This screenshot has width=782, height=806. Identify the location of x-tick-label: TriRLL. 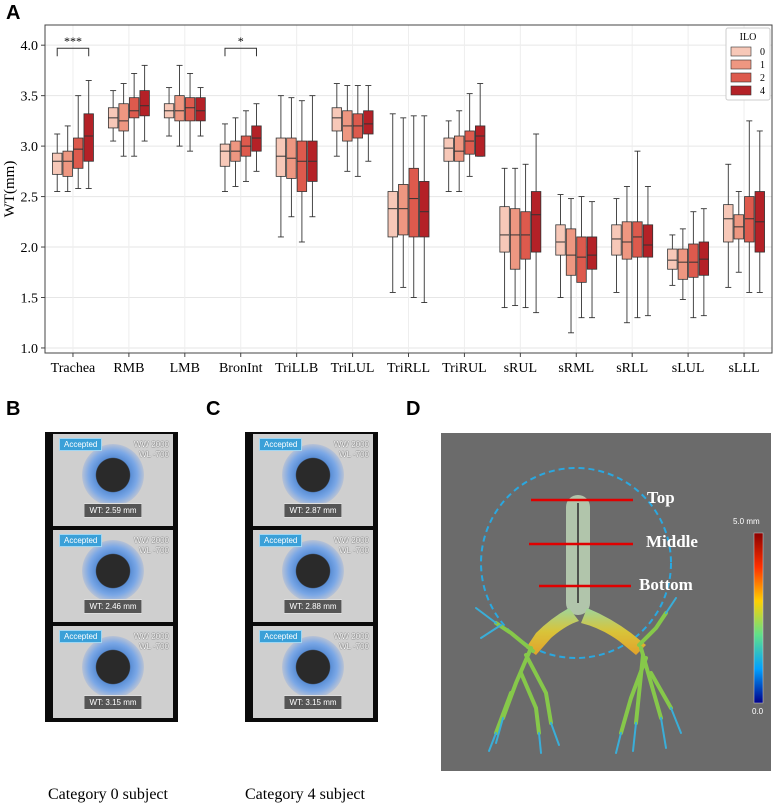
(408, 368).